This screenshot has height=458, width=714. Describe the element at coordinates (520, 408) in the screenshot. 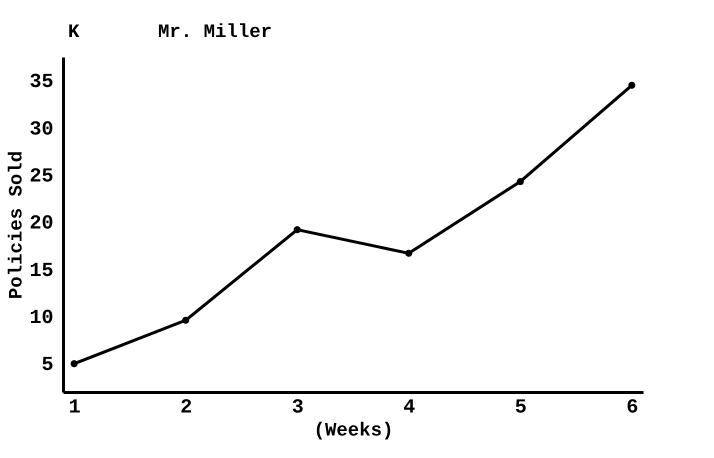

I see `x-tick-label: 5` at that location.